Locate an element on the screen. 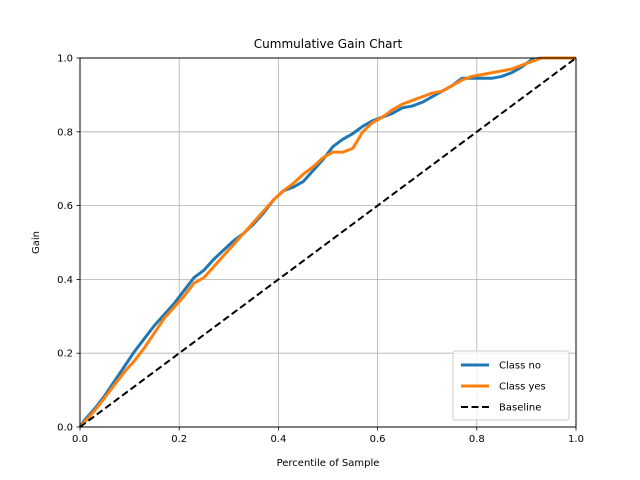 Image resolution: width=640 pixels, height=480 pixels. y-tick-label: 0.0 is located at coordinates (65, 428).